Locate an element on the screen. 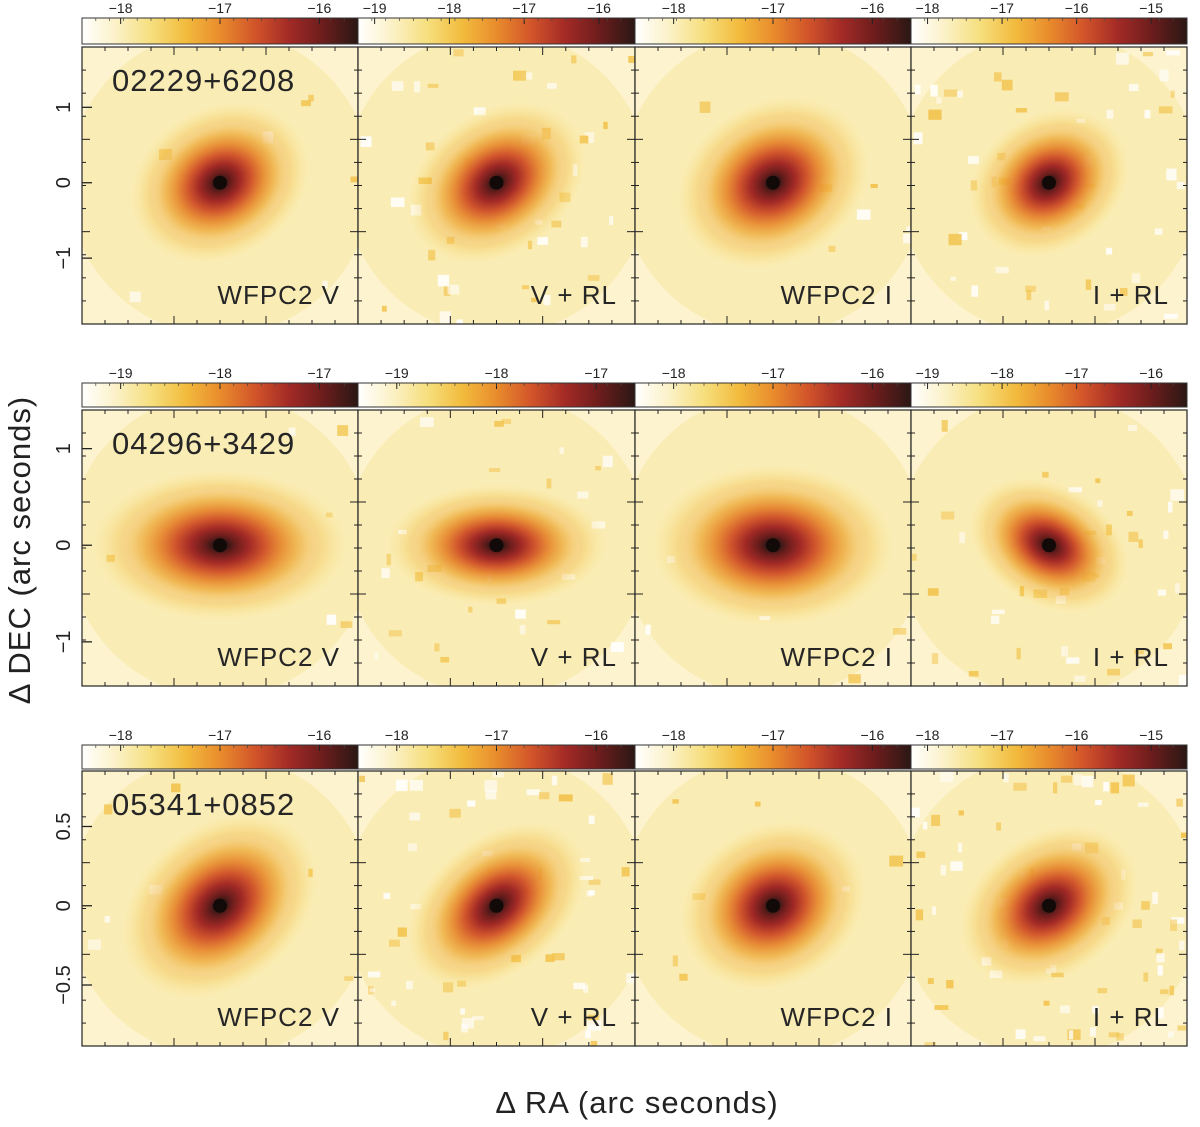 The height and width of the screenshot is (1127, 1200). colorbar-ramp is located at coordinates (1049, 395).